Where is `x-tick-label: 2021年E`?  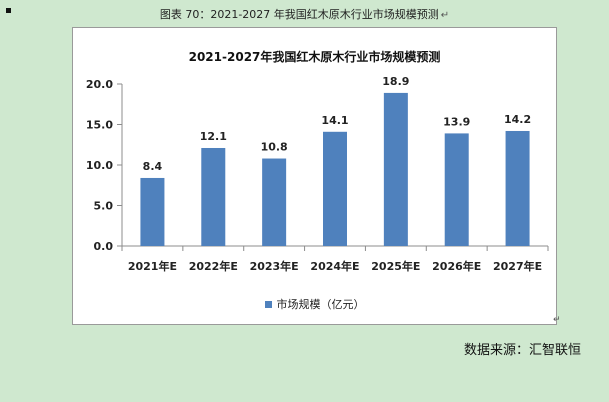 x-tick-label: 2021年E is located at coordinates (152, 266).